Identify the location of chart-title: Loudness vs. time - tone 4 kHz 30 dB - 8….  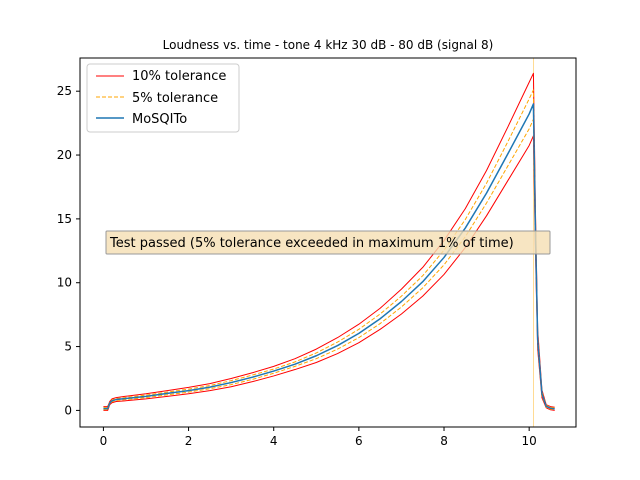
(328, 45).